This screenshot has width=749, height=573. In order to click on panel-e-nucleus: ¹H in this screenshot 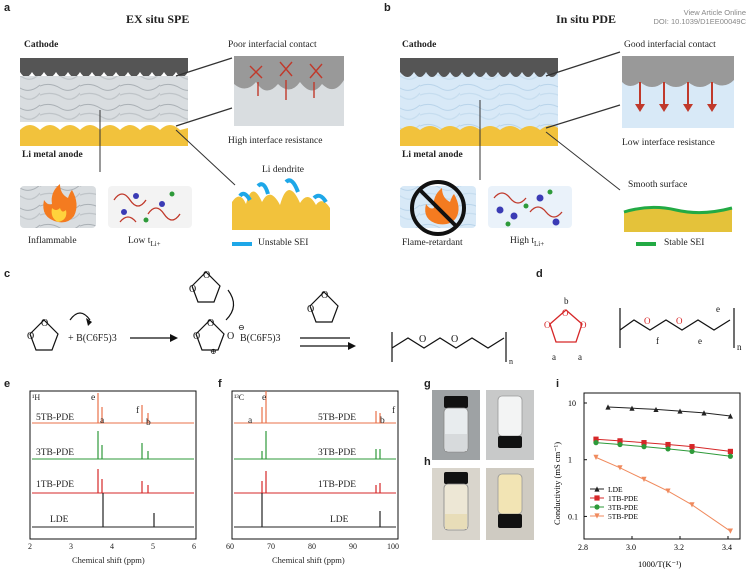, I will do `click(36, 397)`.